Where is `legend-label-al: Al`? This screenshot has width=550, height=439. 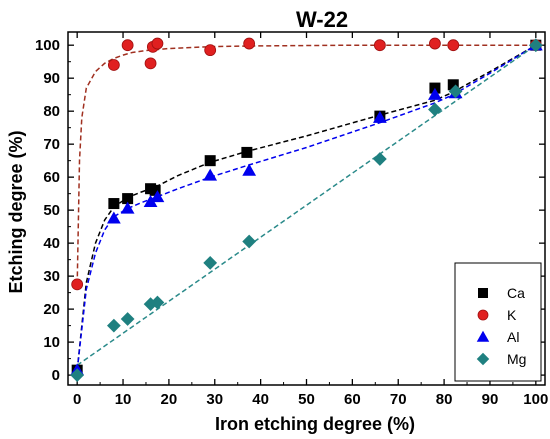 legend-label-al: Al is located at coordinates (513, 337).